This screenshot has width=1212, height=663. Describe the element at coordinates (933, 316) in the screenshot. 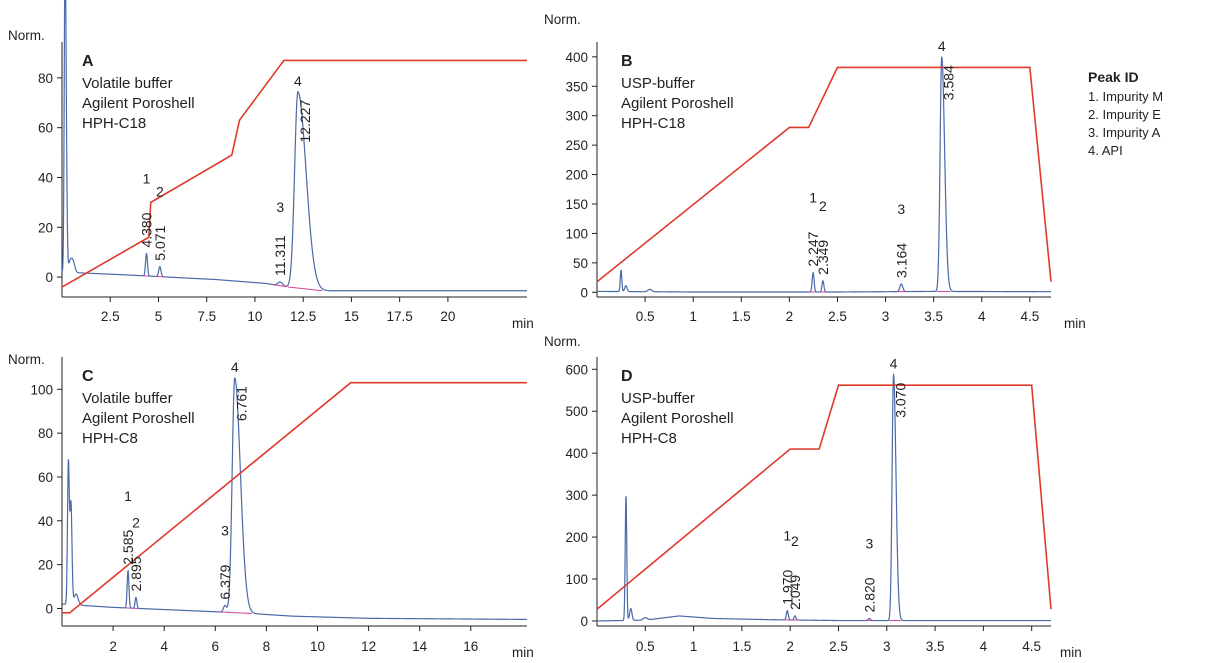

I see `x-tick-label: 3.5` at that location.